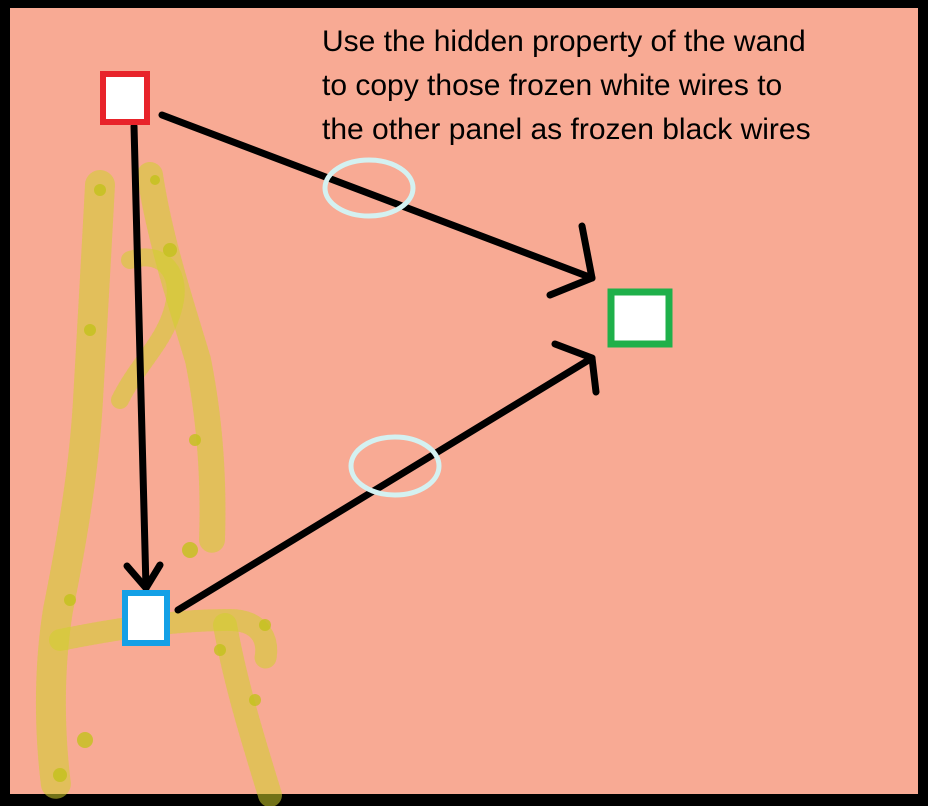  I want to click on wire-red-to-blue, so click(143, 357).